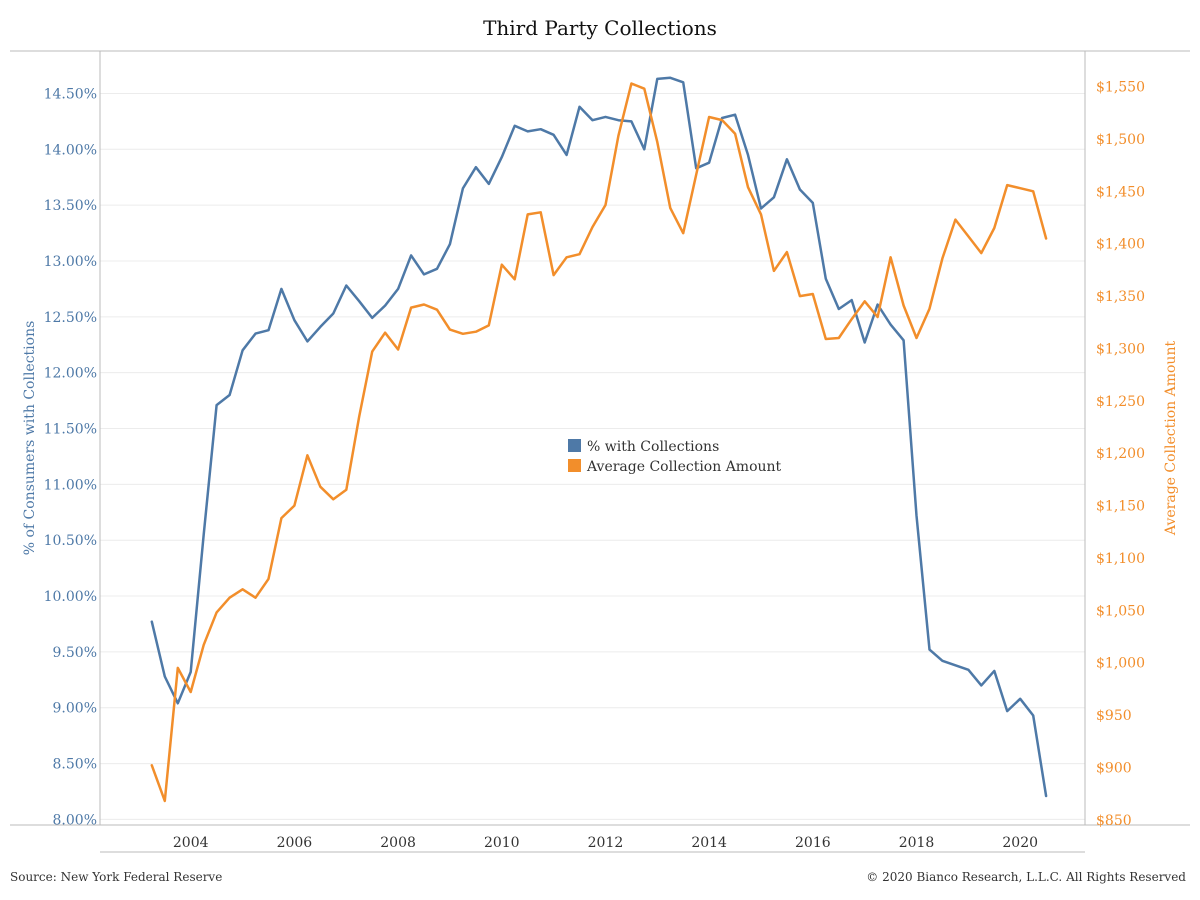 Image resolution: width=1200 pixels, height=900 pixels. Describe the element at coordinates (606, 843) in the screenshot. I see `x-tick-label: 2012` at that location.